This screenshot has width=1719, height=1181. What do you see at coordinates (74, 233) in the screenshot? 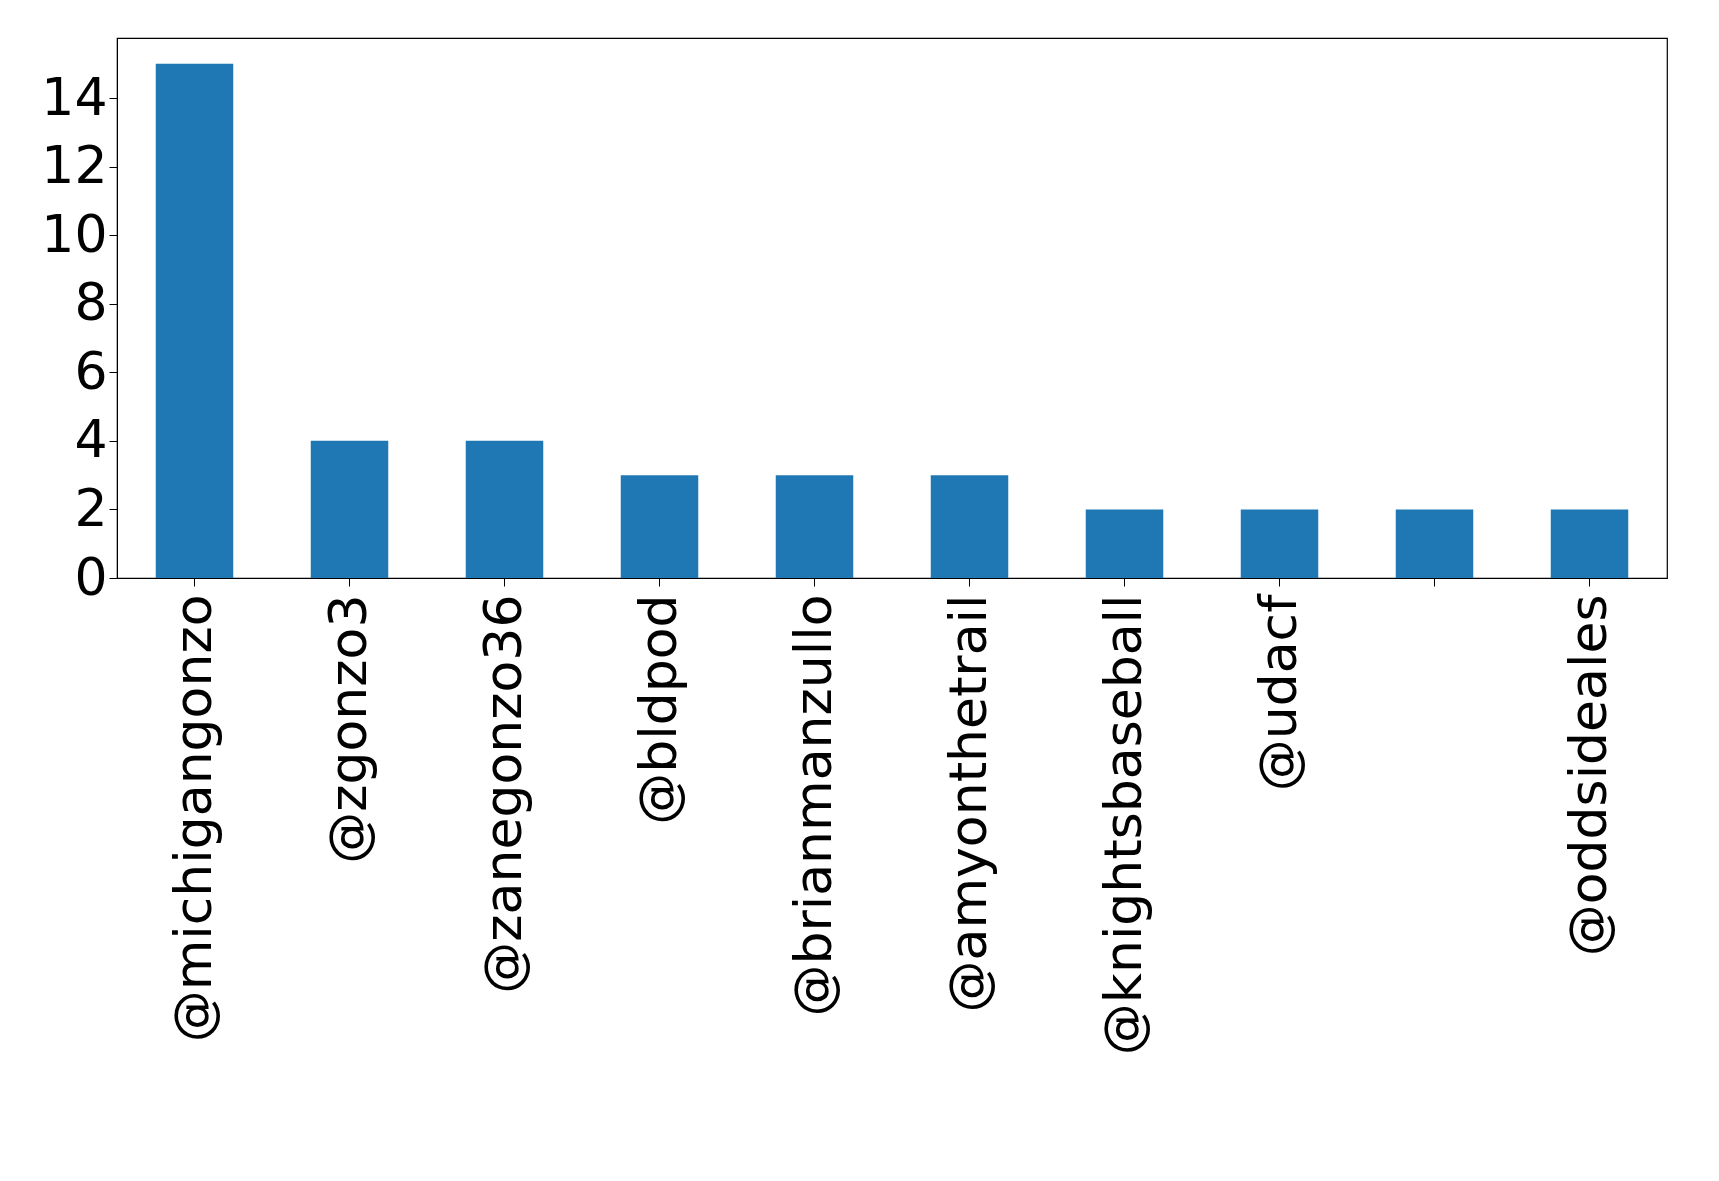
I see `y-tick-label: 10` at bounding box center [74, 233].